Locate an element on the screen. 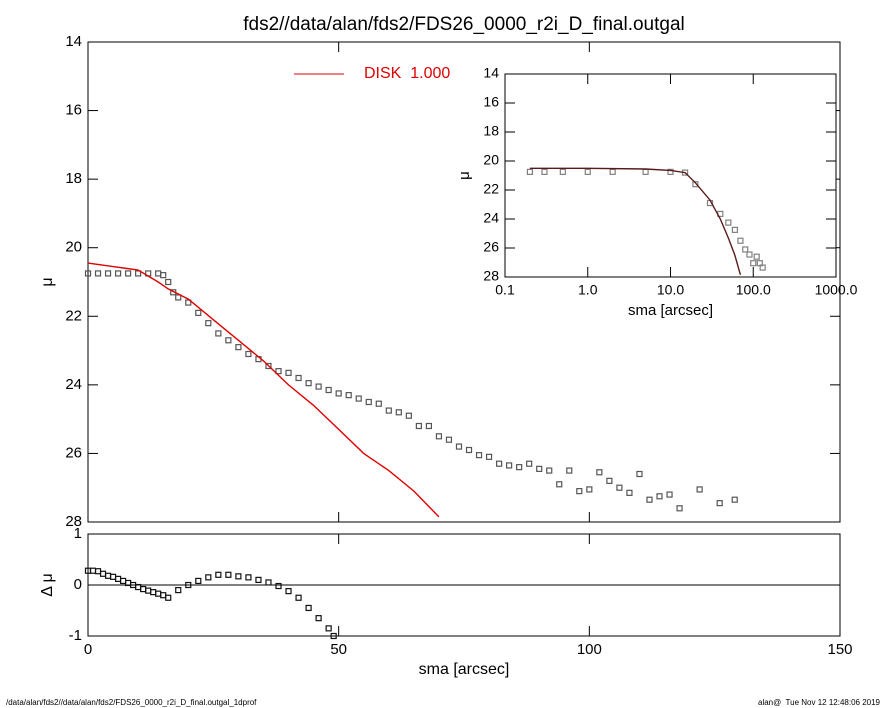 The image size is (885, 708). x-tick-label: 1000.0 is located at coordinates (836, 290).